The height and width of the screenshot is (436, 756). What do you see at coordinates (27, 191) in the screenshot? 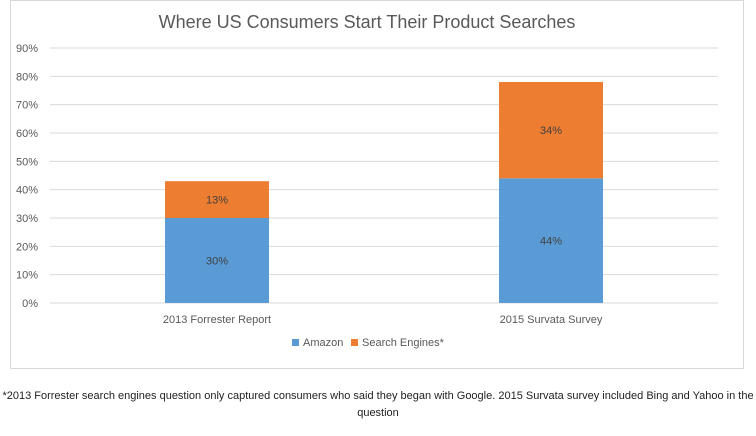
I see `y-tick-label: 40%` at bounding box center [27, 191].